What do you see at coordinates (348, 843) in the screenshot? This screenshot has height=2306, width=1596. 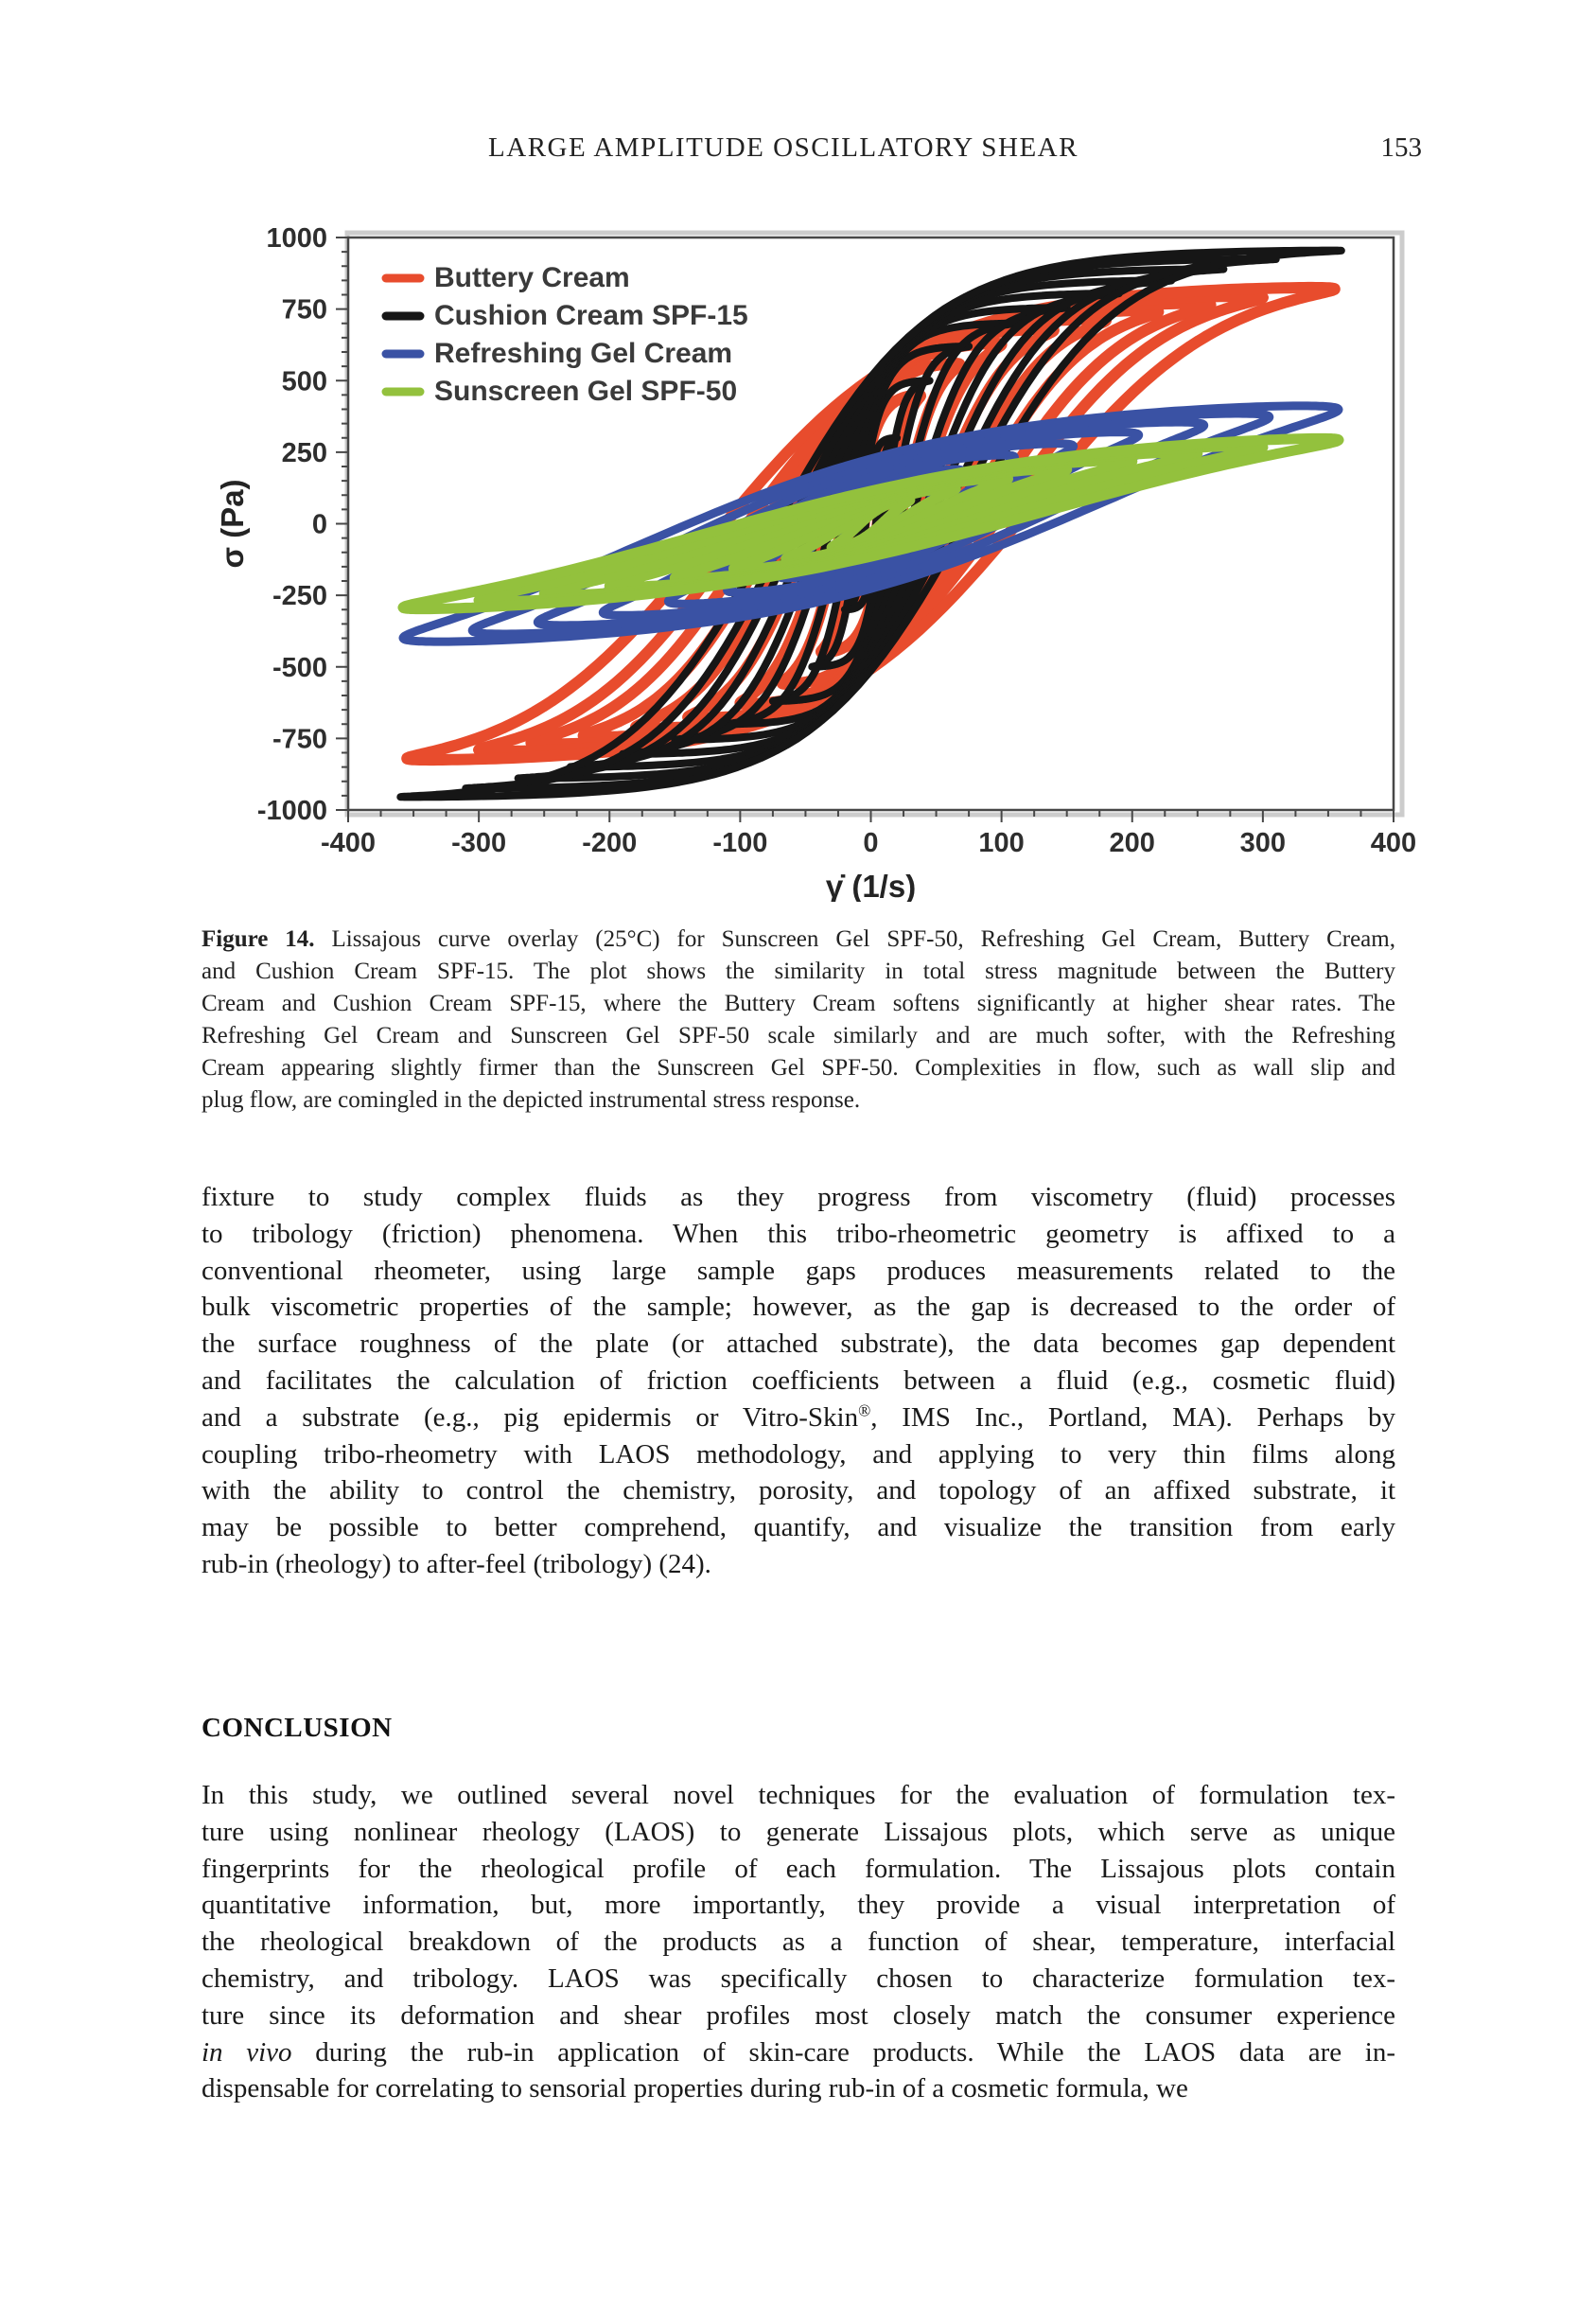 I see `x-tick-label: -400` at bounding box center [348, 843].